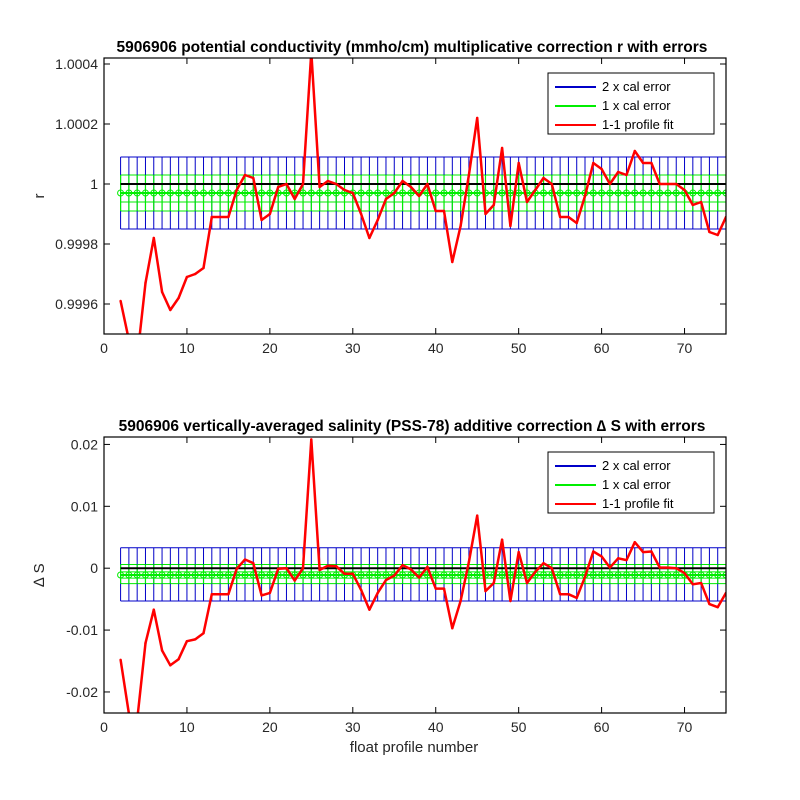  I want to click on x-tick-label: 50, so click(519, 727).